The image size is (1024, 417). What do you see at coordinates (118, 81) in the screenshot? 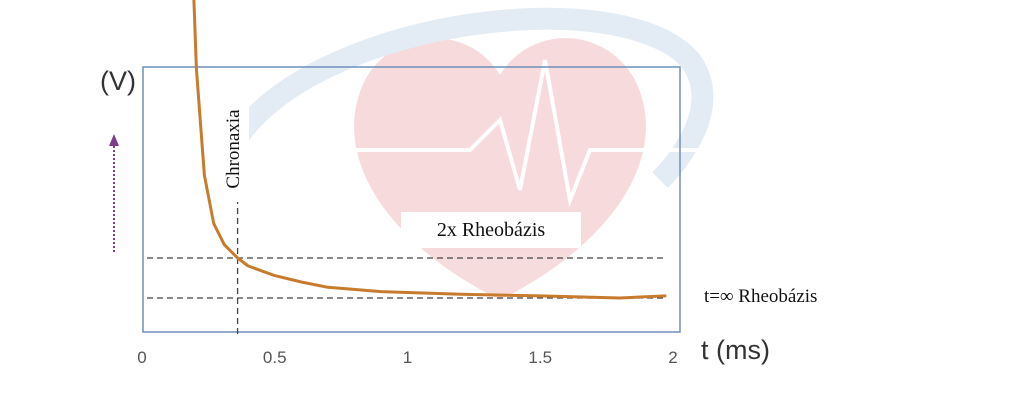
I see `y-axis-label: (V)` at bounding box center [118, 81].